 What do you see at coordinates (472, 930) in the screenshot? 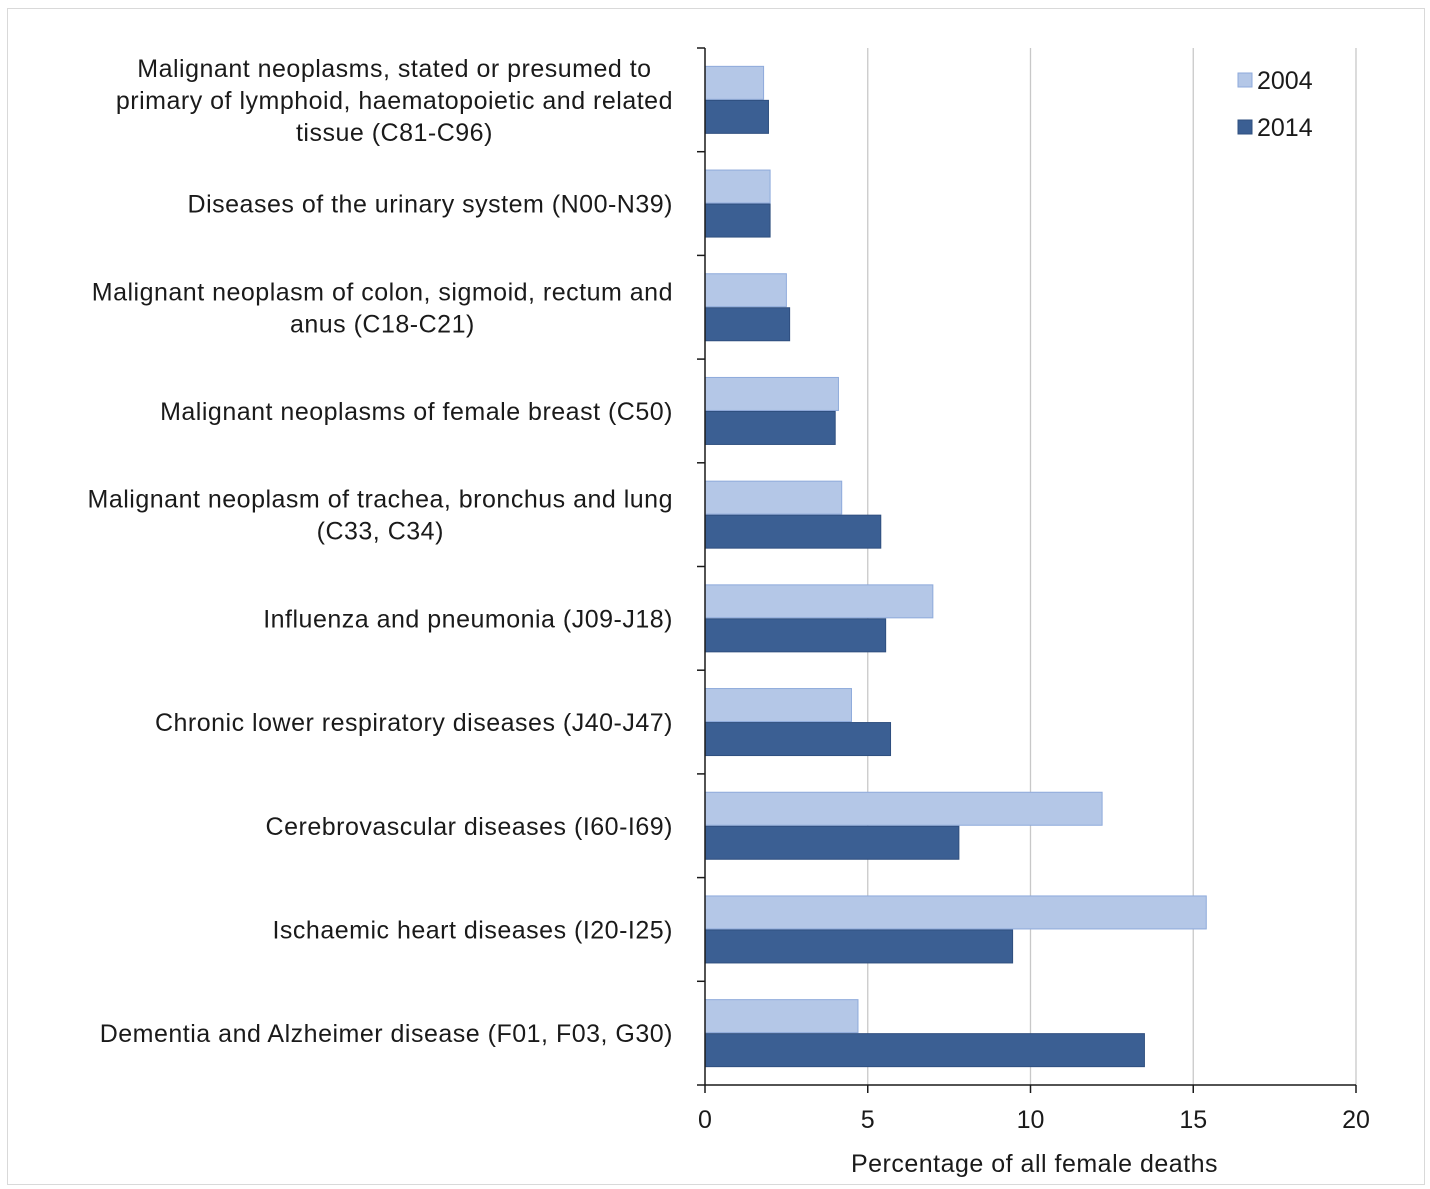
I see `category-label: Ischaemic heart diseases (I20-I25)` at bounding box center [472, 930].